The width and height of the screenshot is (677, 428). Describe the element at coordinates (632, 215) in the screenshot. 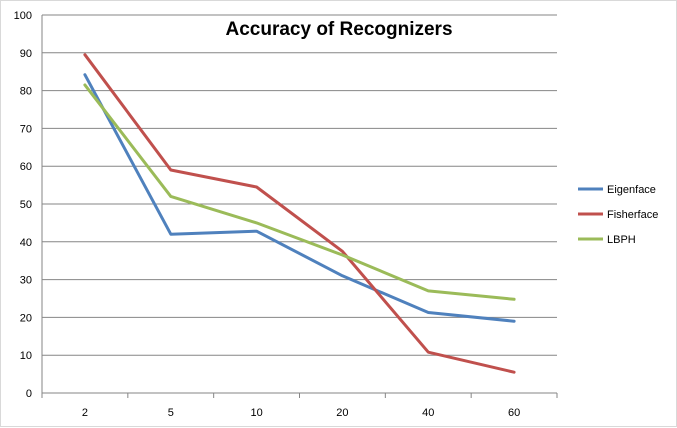

I see `legend-label: Fisherface` at that location.